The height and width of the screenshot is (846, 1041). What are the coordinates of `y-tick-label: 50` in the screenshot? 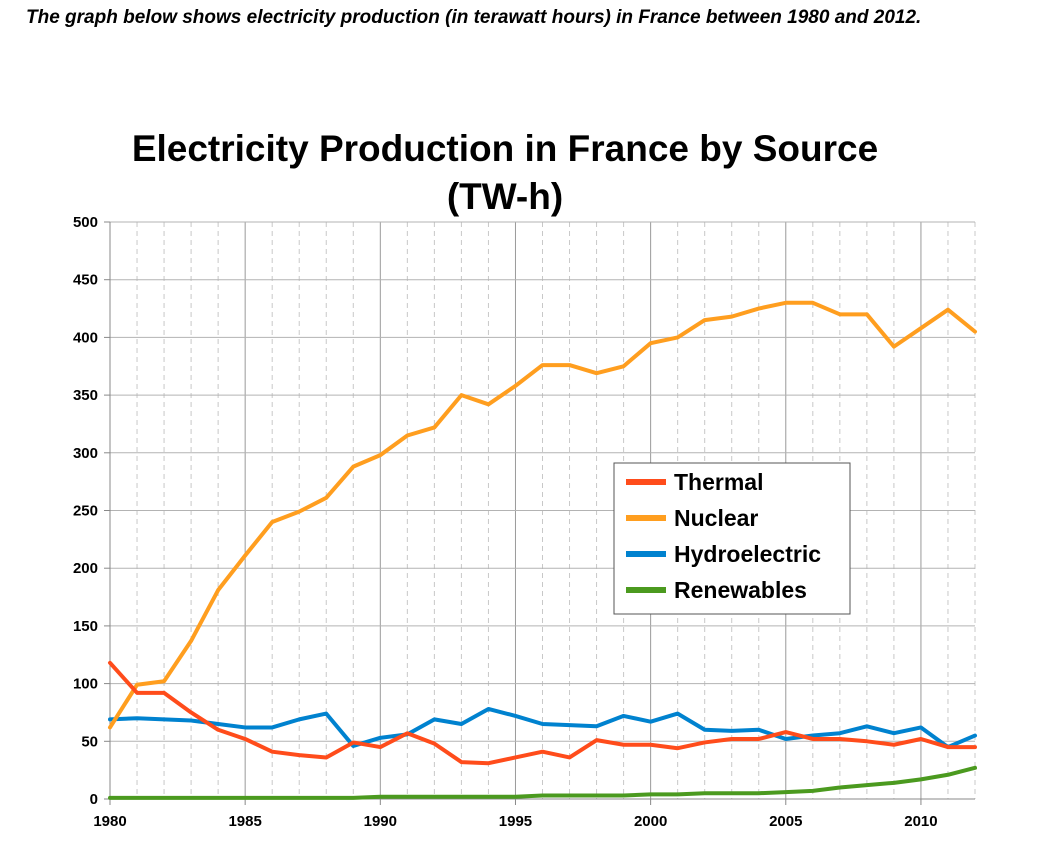 It's located at (89, 741).